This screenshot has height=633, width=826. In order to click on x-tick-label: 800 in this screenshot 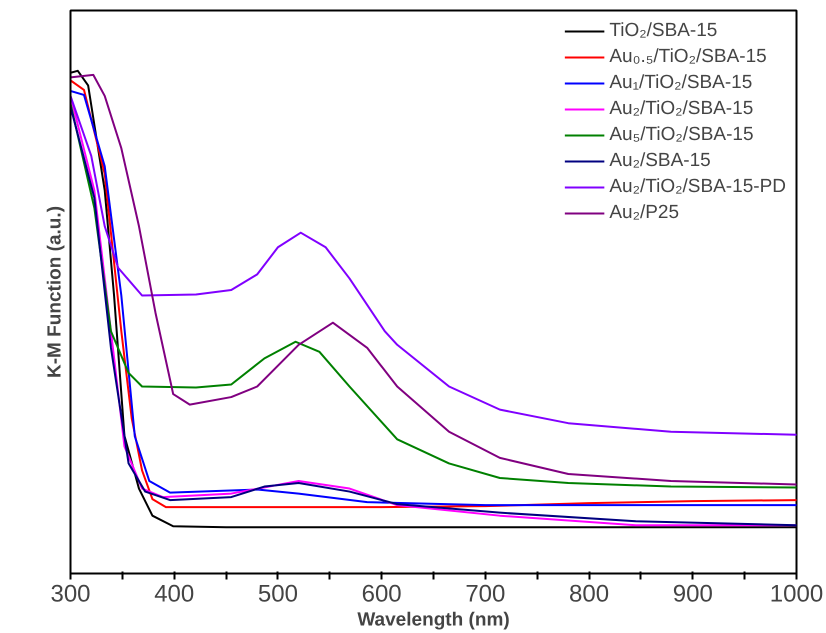, I will do `click(589, 594)`.